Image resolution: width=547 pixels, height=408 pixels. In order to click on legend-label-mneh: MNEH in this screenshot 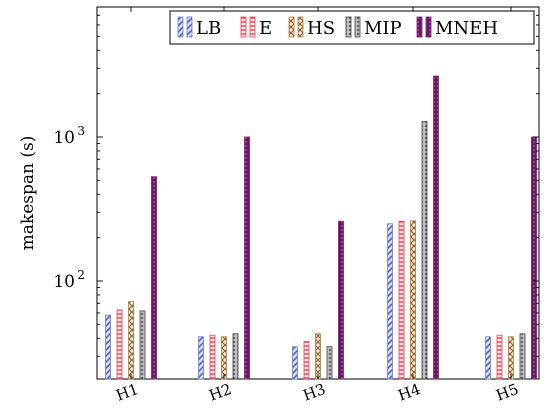, I will do `click(466, 28)`.